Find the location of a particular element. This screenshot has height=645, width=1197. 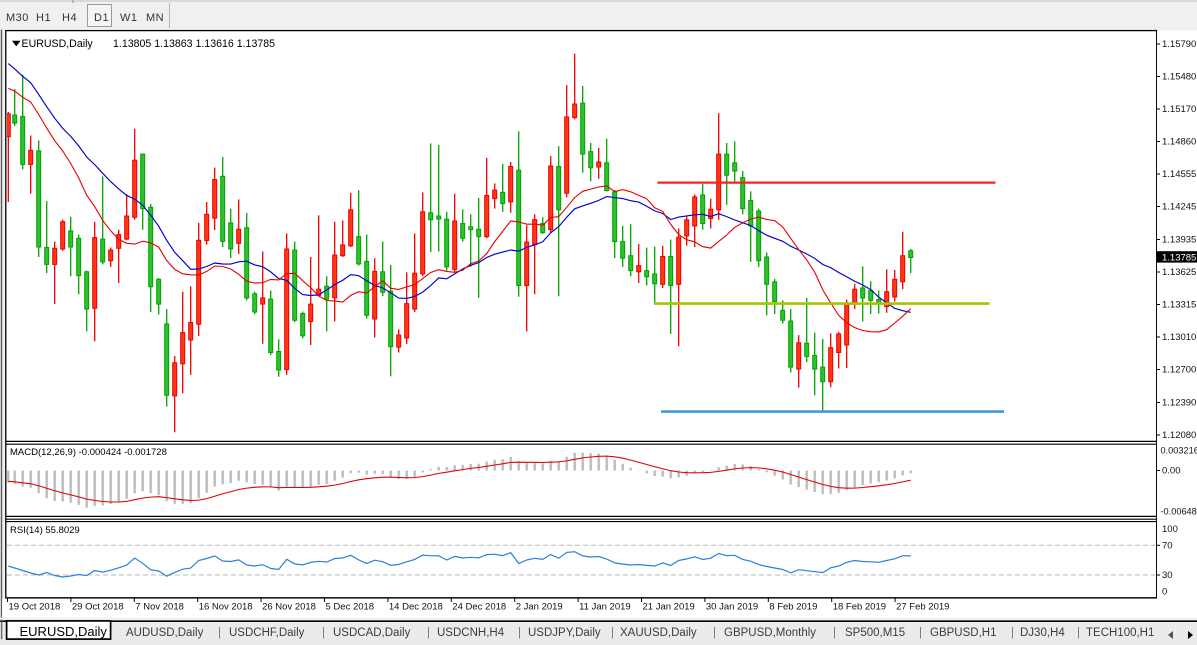

svg-text: 1.14555 is located at coordinates (1179, 174).